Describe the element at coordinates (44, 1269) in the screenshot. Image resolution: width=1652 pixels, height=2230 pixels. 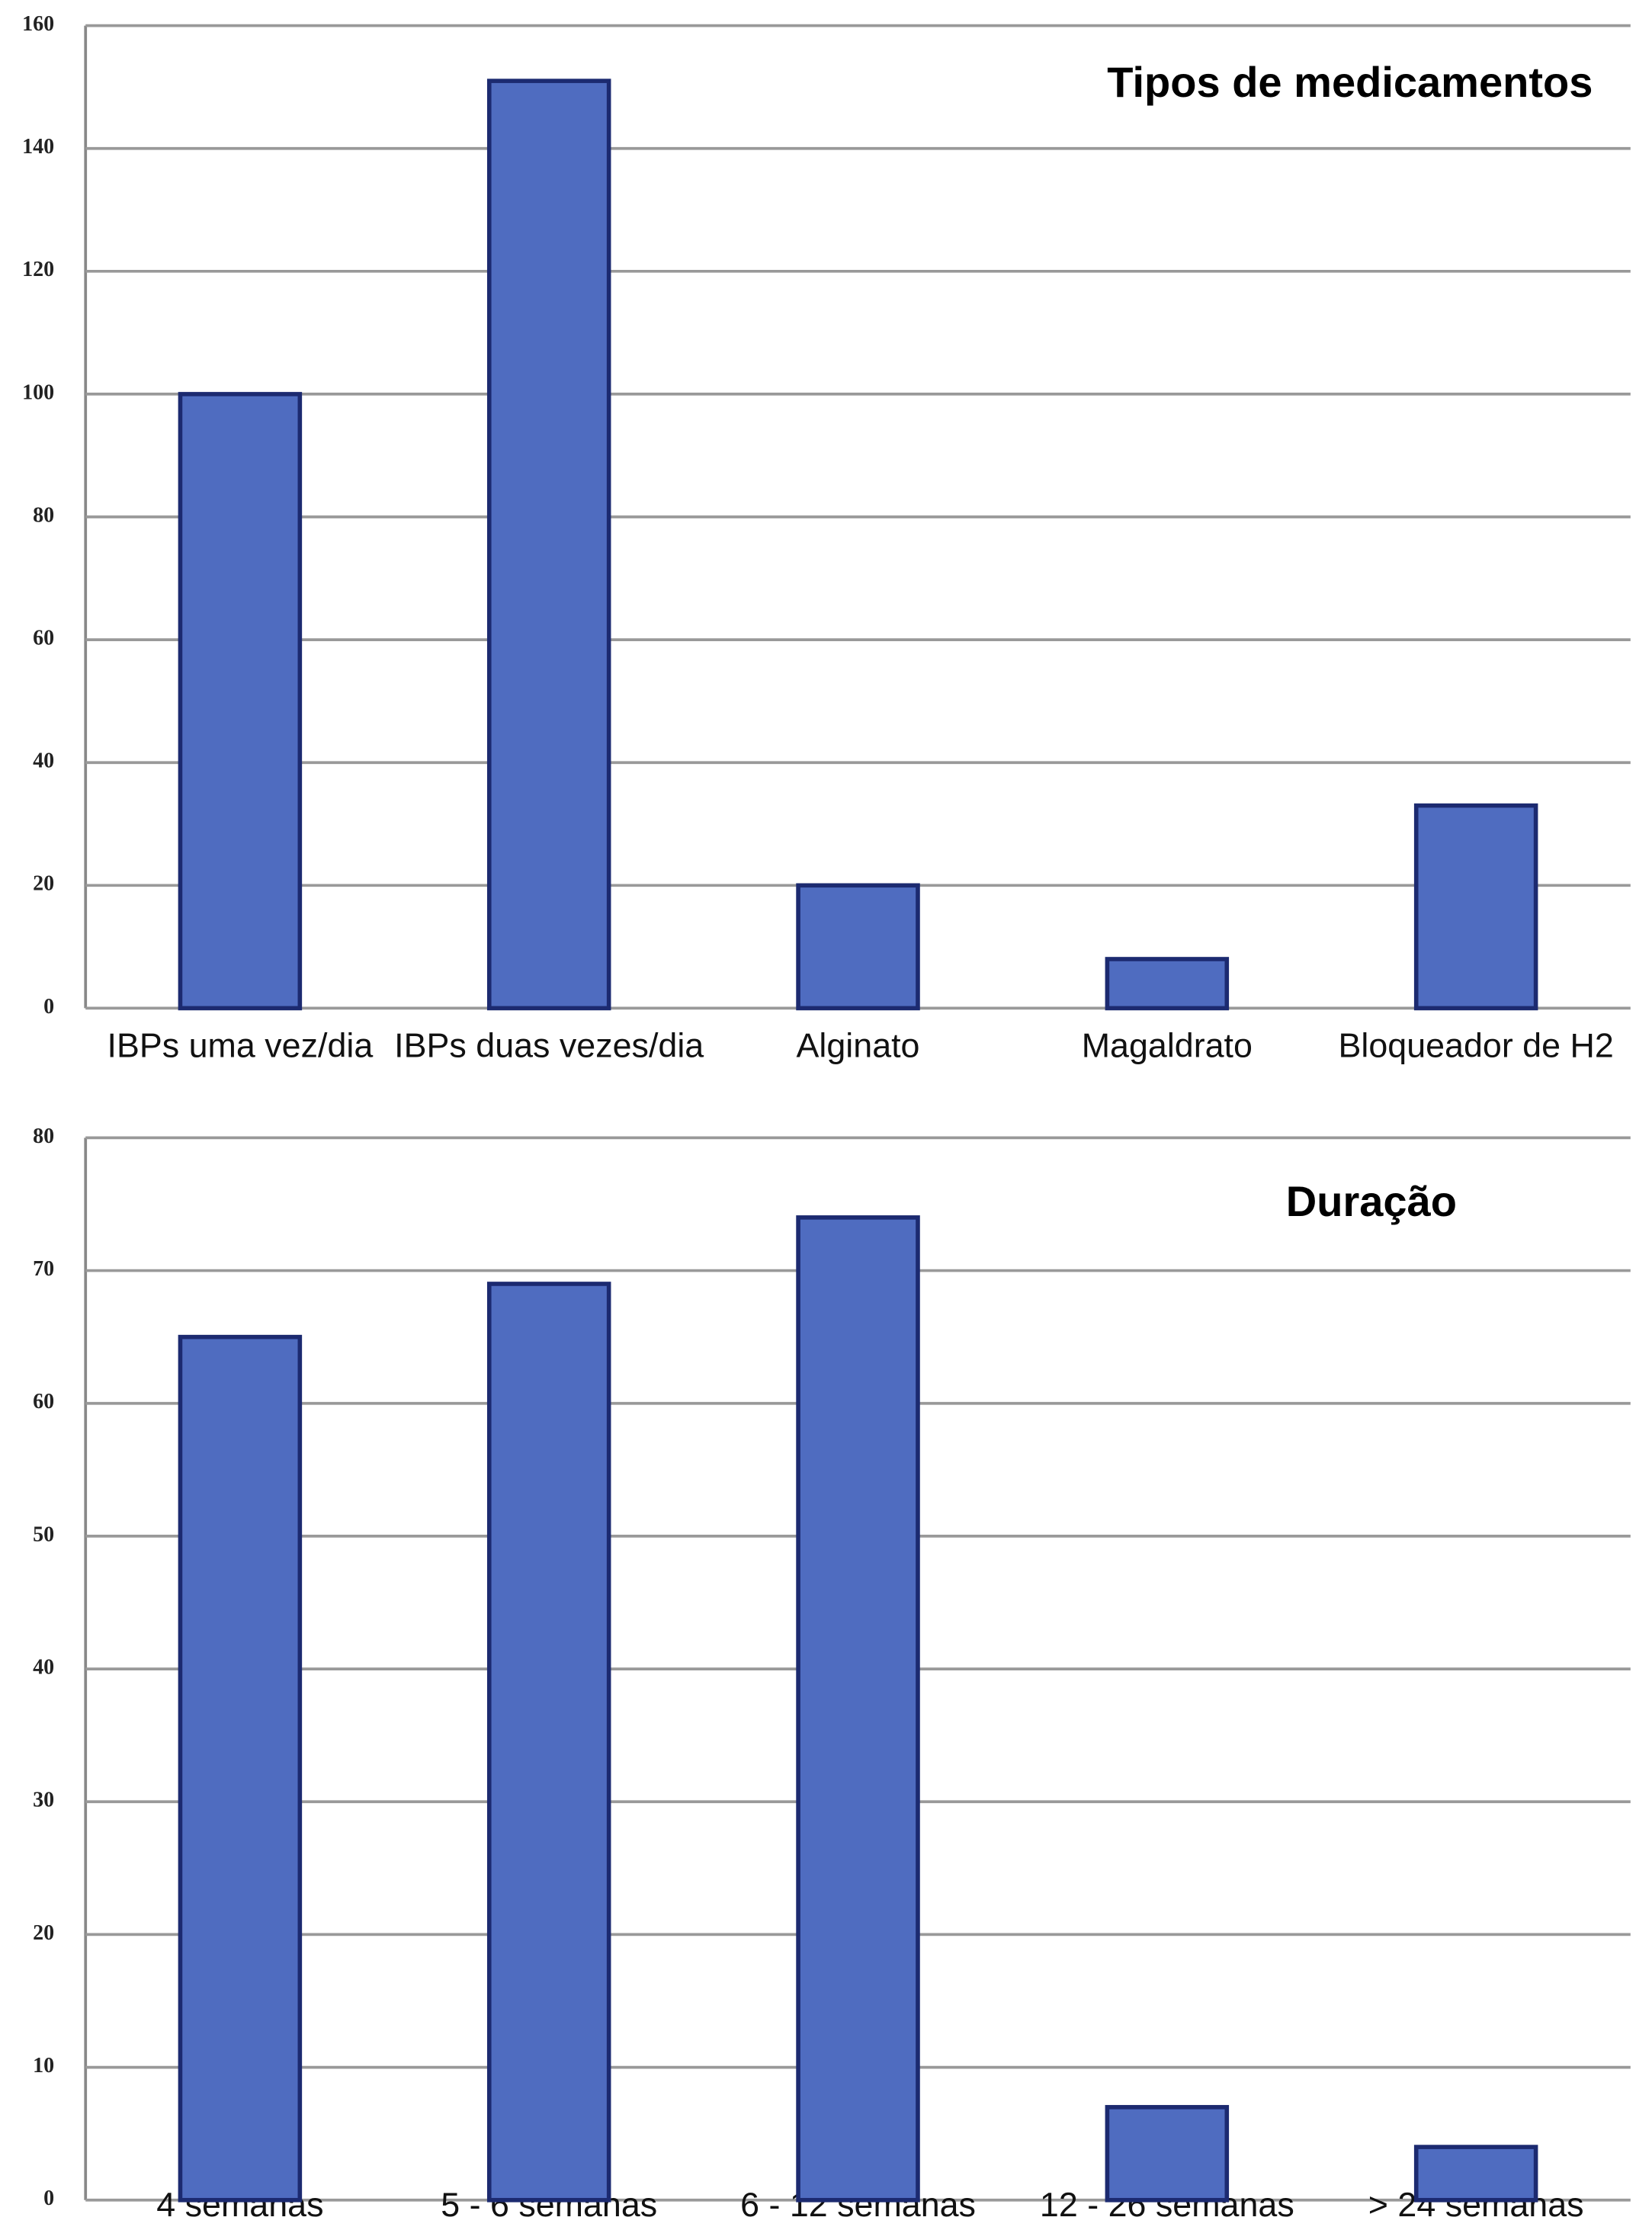
I see `y-tick-label: 70` at that location.